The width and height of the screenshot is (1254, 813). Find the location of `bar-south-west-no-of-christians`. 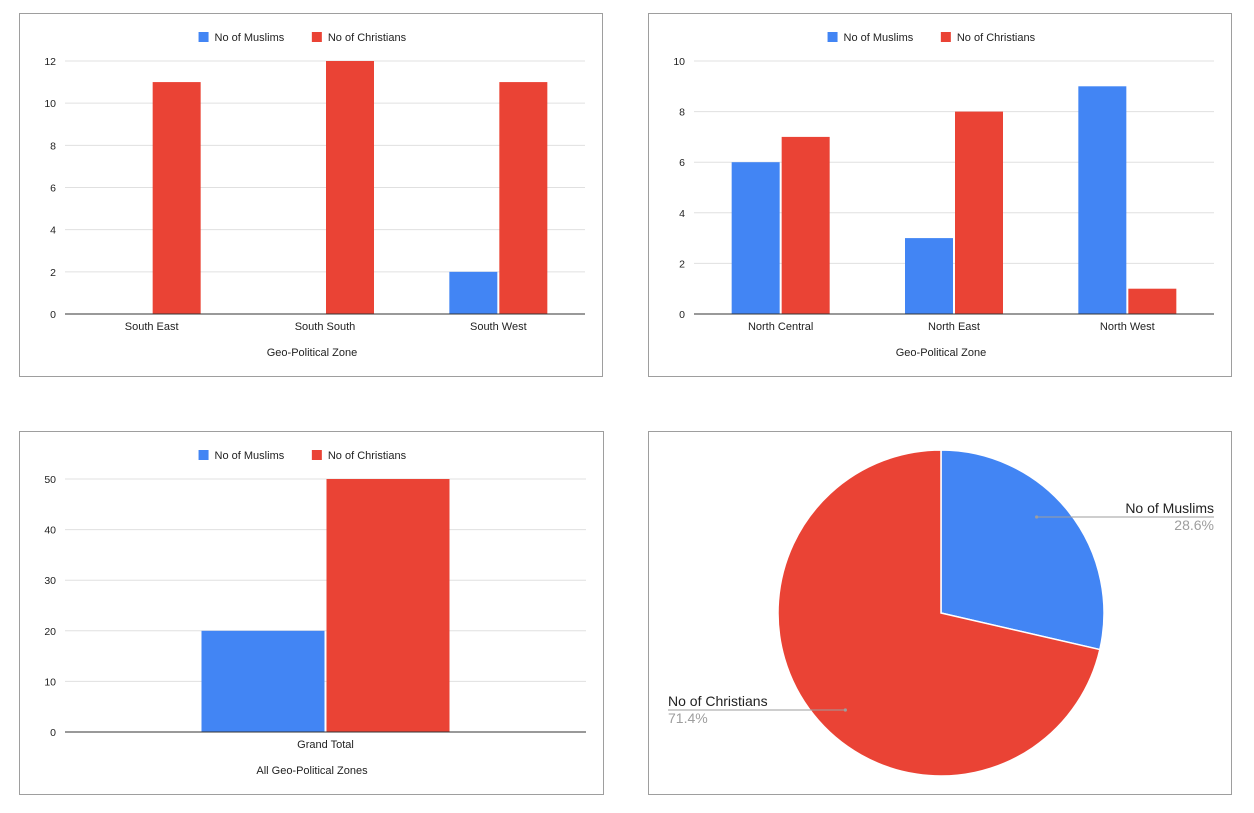

bar-south-west-no-of-christians is located at coordinates (523, 198).